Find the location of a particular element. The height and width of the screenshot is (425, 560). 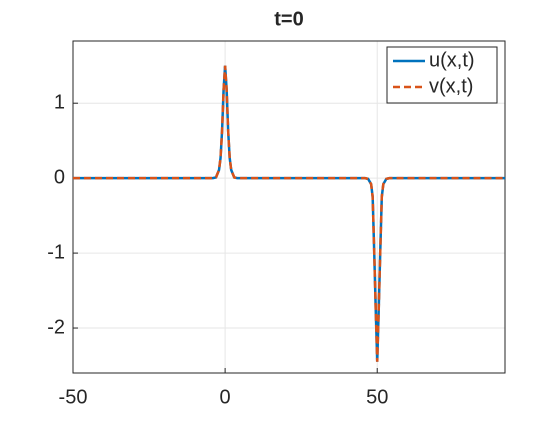

legend-label: u(x,t) is located at coordinates (452, 60).